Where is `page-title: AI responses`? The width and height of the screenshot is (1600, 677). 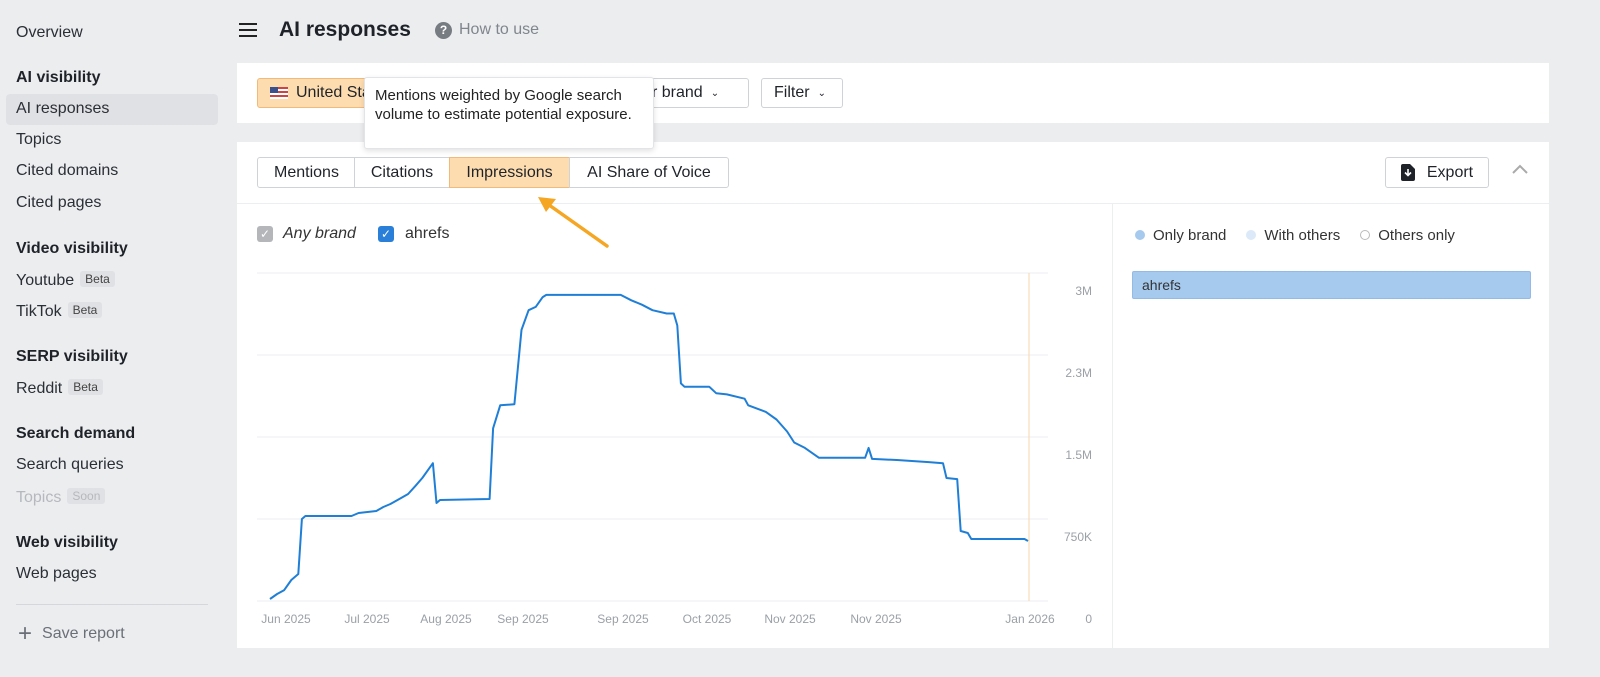 page-title: AI responses is located at coordinates (345, 29).